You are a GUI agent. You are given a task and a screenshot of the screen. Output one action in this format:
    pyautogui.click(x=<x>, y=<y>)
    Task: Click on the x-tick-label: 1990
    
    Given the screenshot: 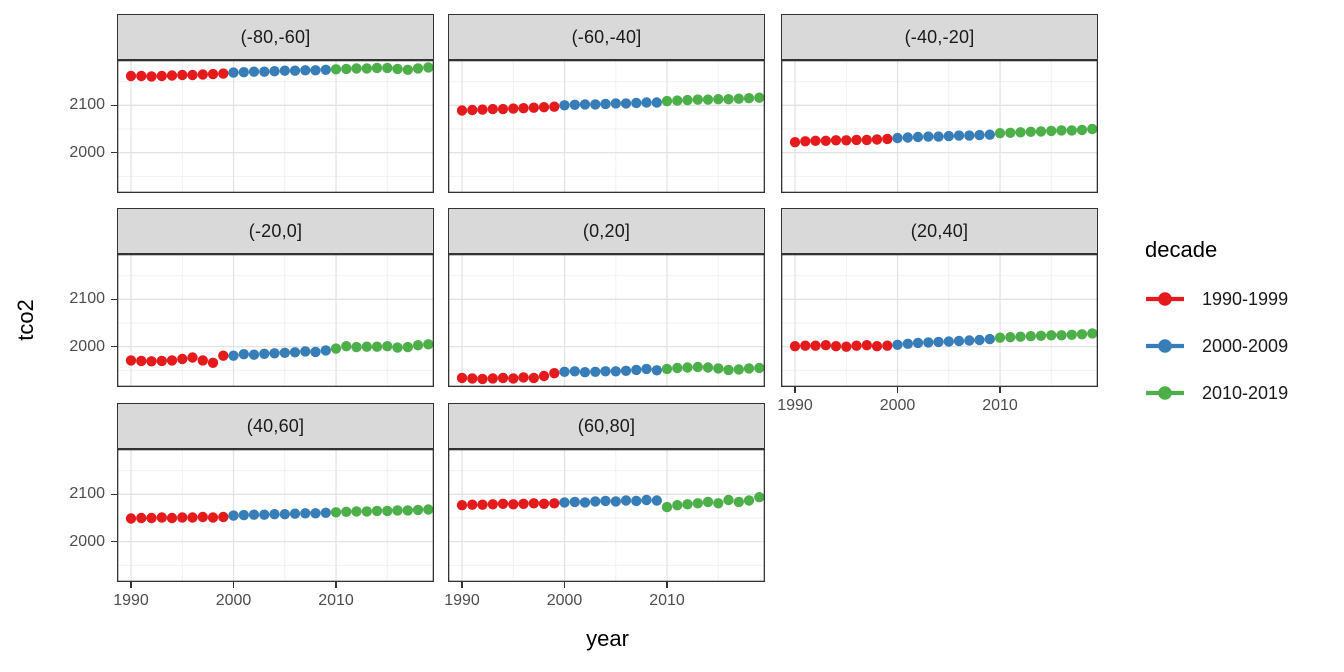 What is the action you would take?
    pyautogui.click(x=462, y=600)
    